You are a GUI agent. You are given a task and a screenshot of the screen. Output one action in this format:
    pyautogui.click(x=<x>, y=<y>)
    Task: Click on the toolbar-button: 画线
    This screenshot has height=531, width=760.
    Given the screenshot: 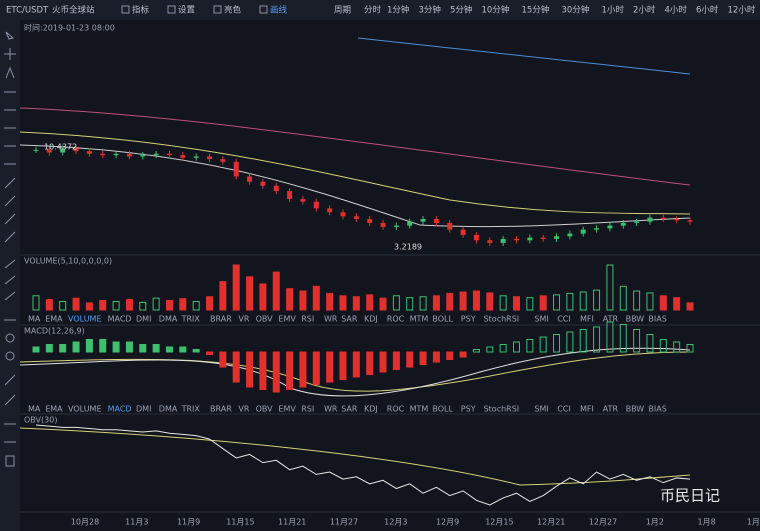 What is the action you would take?
    pyautogui.click(x=279, y=10)
    